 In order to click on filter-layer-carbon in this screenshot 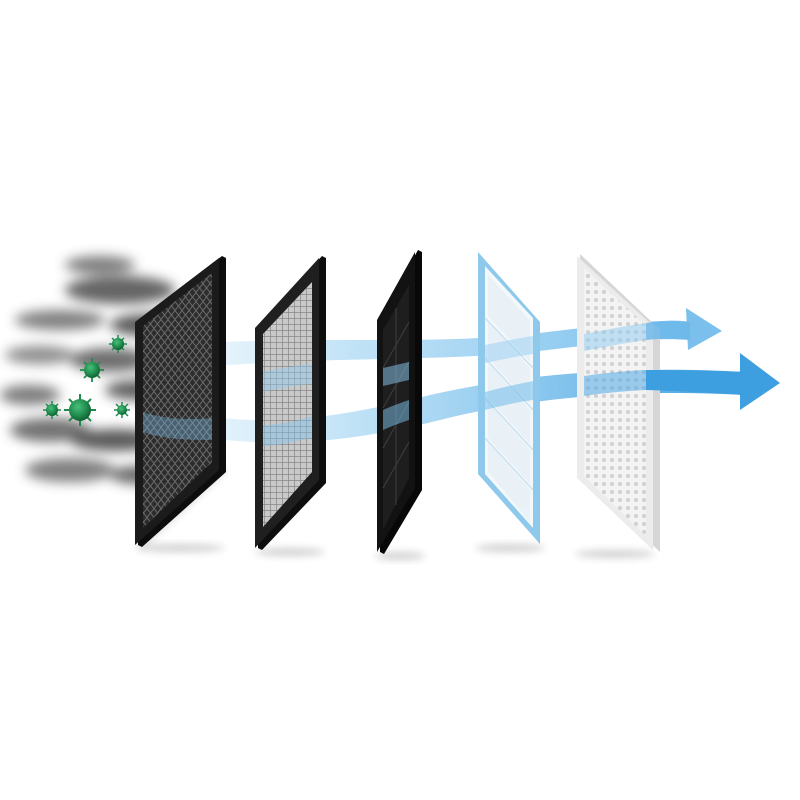, I will do `click(399, 402)`.